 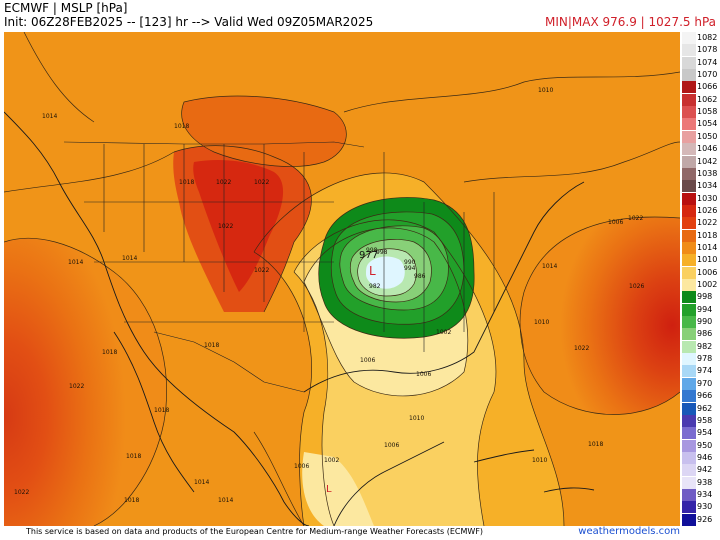 What do you see at coordinates (420, 276) in the screenshot?
I see `isobar-label: 986` at bounding box center [420, 276].